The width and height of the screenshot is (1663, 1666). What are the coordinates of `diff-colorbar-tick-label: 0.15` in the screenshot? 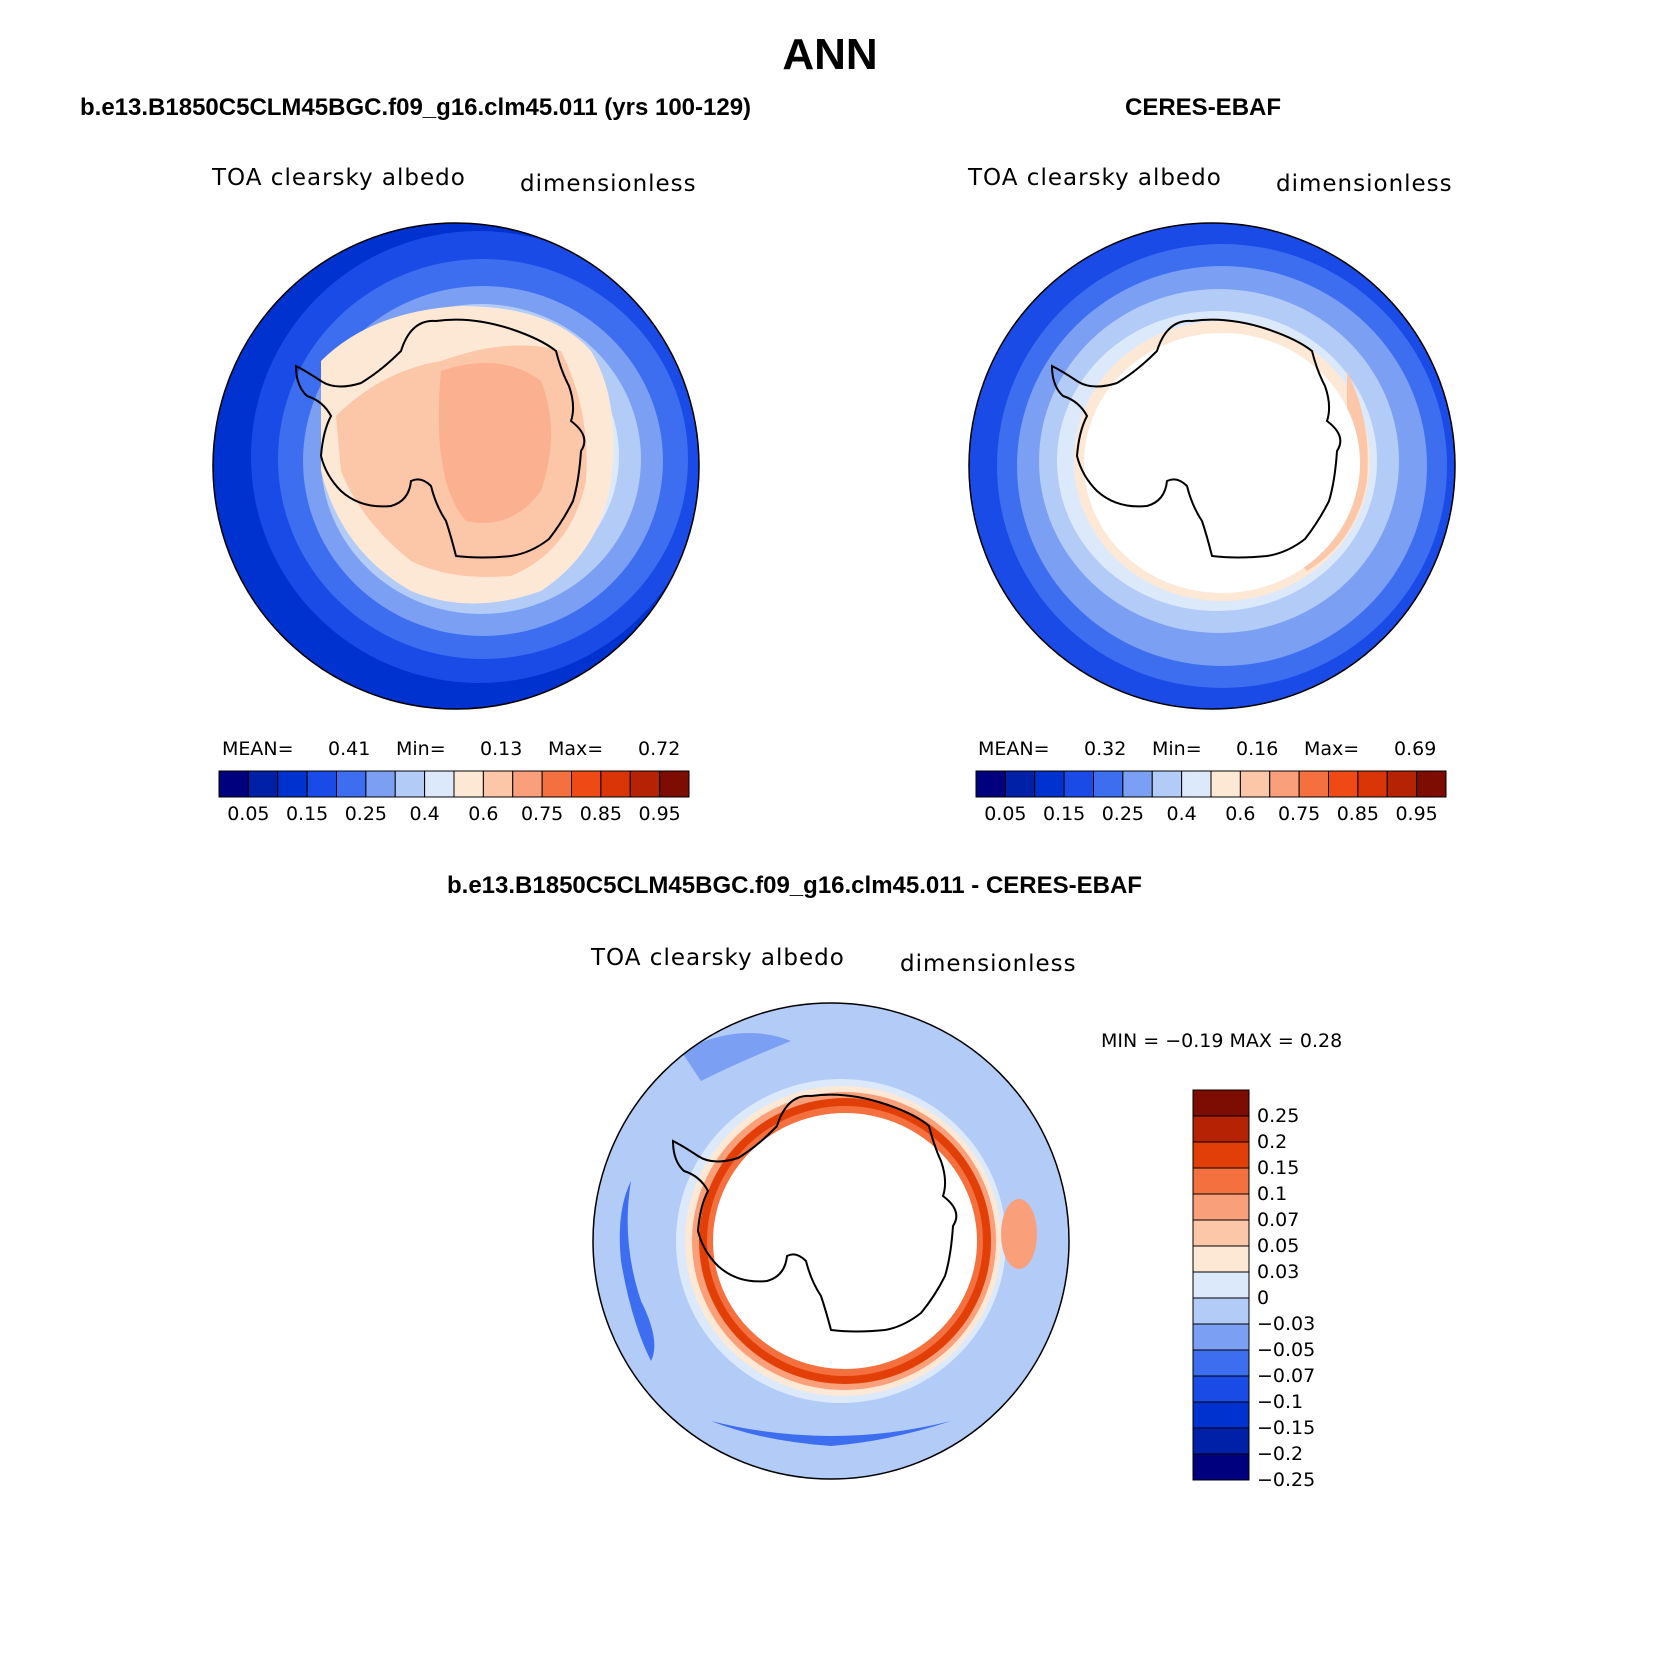 It's located at (1278, 1168).